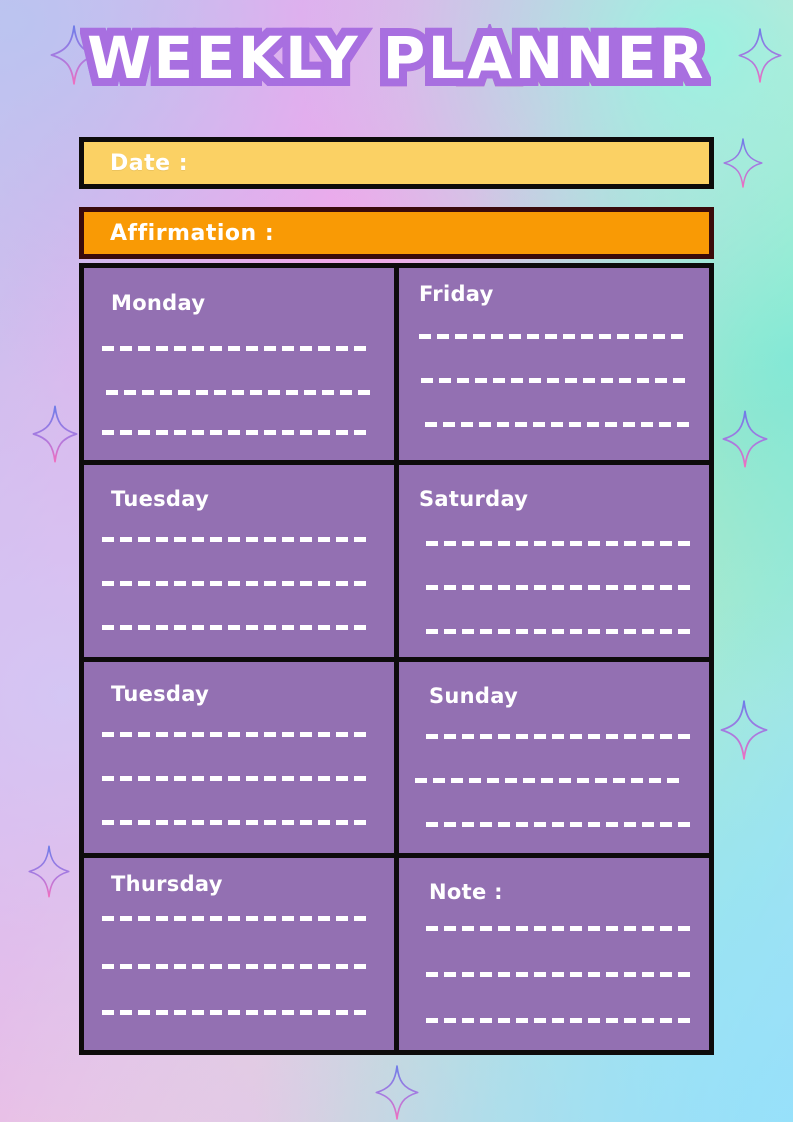 The image size is (793, 1122). What do you see at coordinates (743, 163) in the screenshot?
I see `sparkle-right-upper-icon` at bounding box center [743, 163].